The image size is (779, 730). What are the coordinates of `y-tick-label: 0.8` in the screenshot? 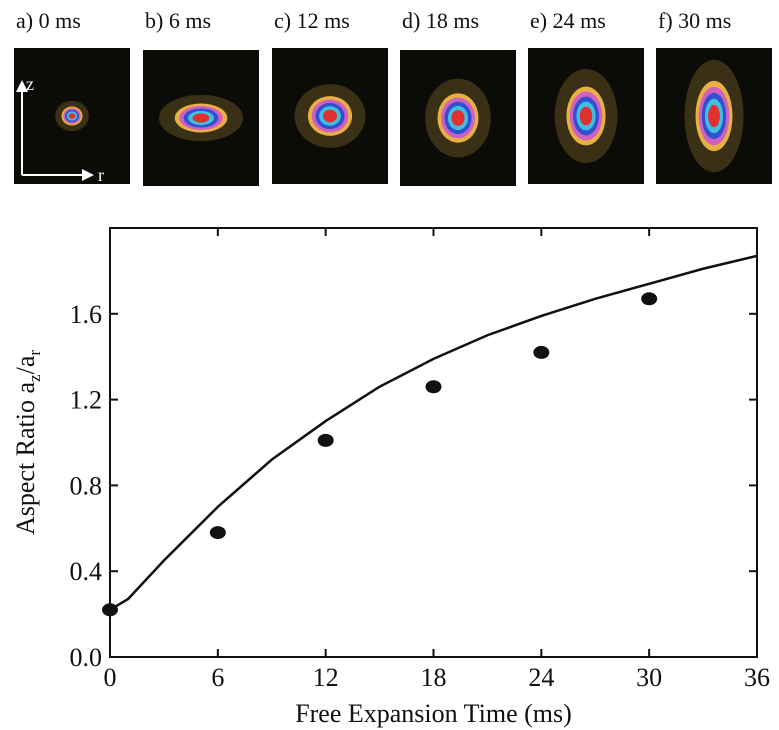 It's located at (86, 485).